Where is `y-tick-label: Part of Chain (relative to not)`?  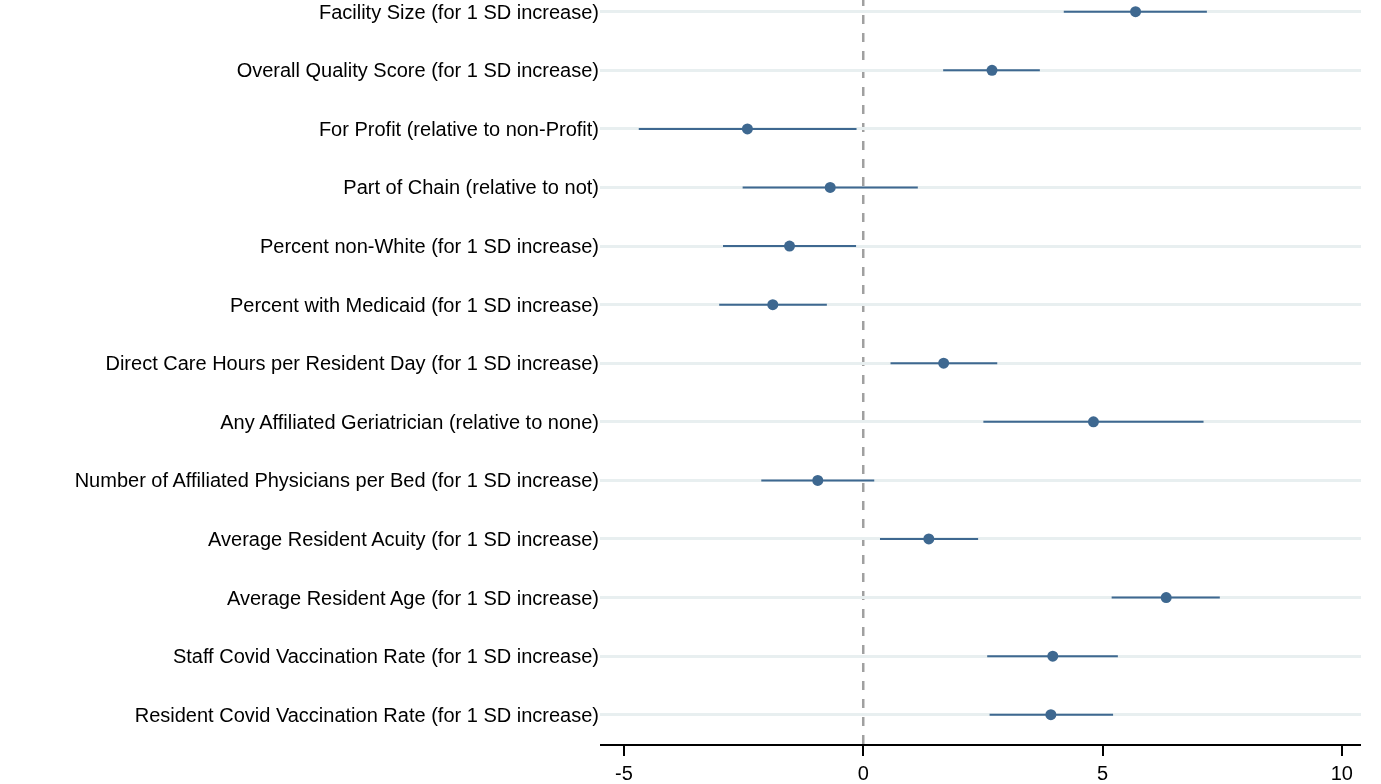
y-tick-label: Part of Chain (relative to not) is located at coordinates (471, 187).